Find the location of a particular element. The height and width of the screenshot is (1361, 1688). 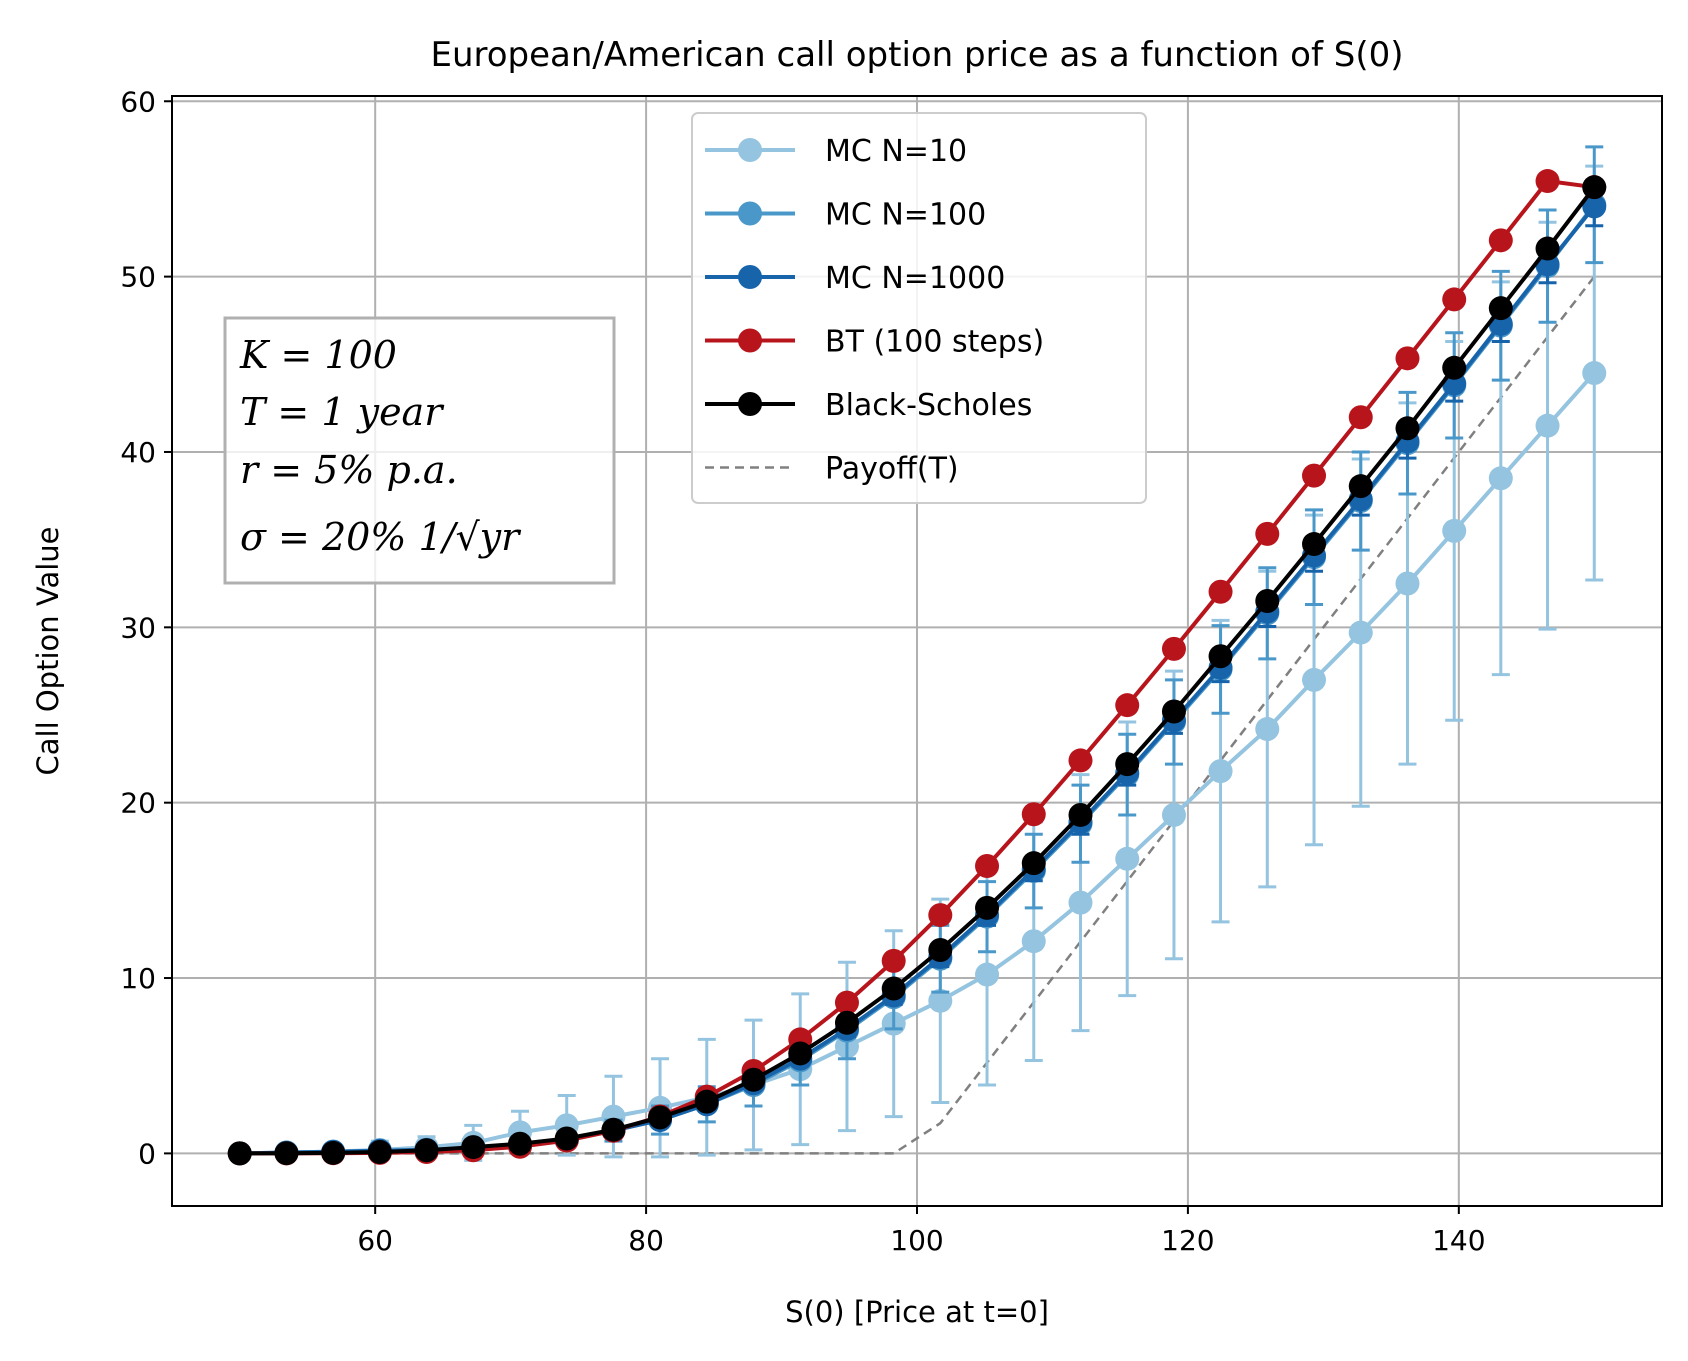

legend-label: Black-Scholes is located at coordinates (928, 405).